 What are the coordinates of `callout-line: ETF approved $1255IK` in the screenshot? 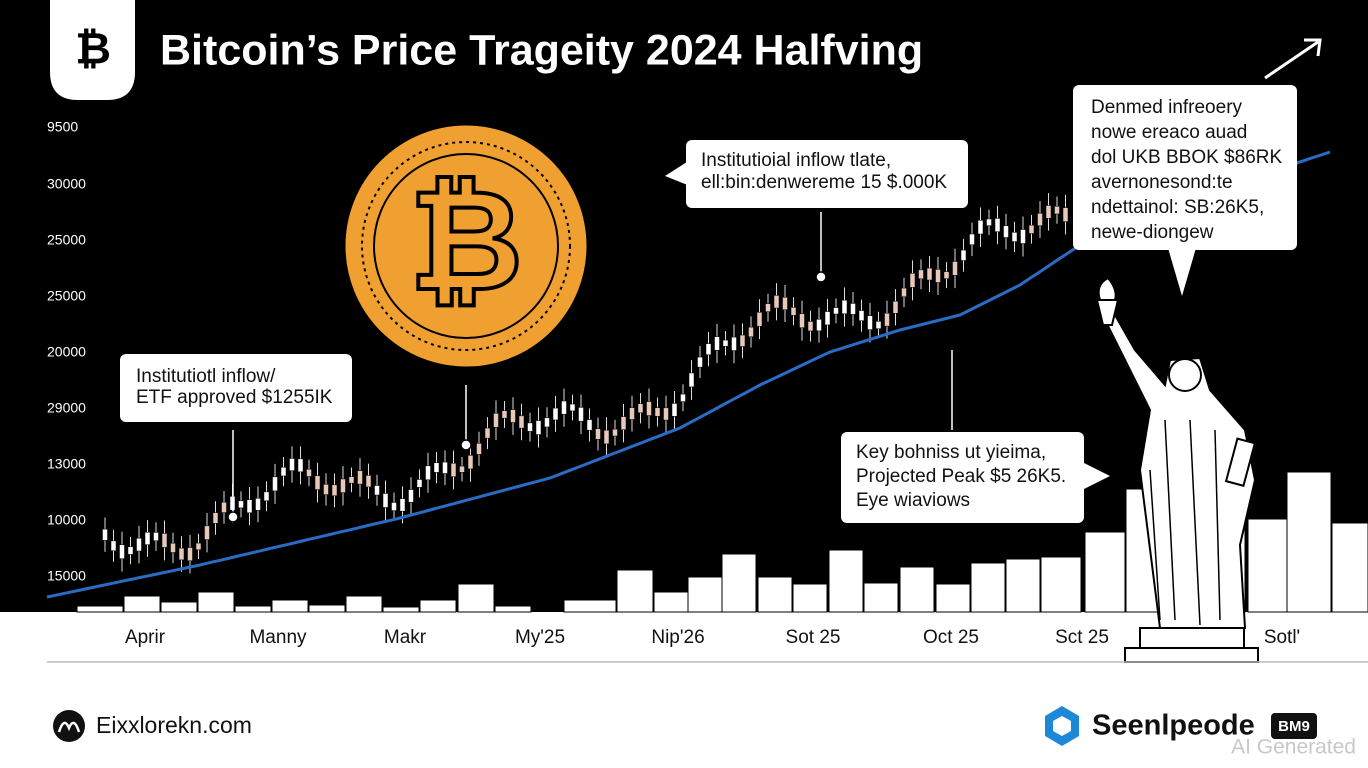 It's located at (234, 397).